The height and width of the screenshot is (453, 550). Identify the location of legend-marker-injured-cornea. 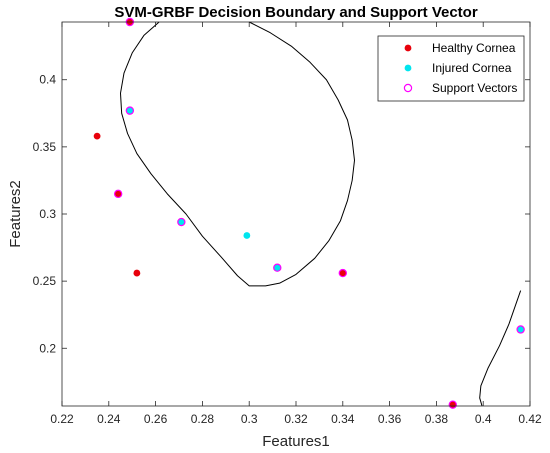
(408, 68).